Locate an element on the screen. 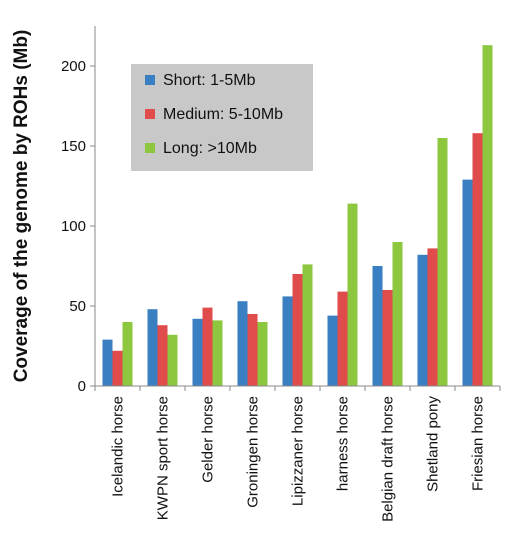 The height and width of the screenshot is (550, 511). y-axis-label: Coverage of the genome by ROHs (Mb) is located at coordinates (21, 206).